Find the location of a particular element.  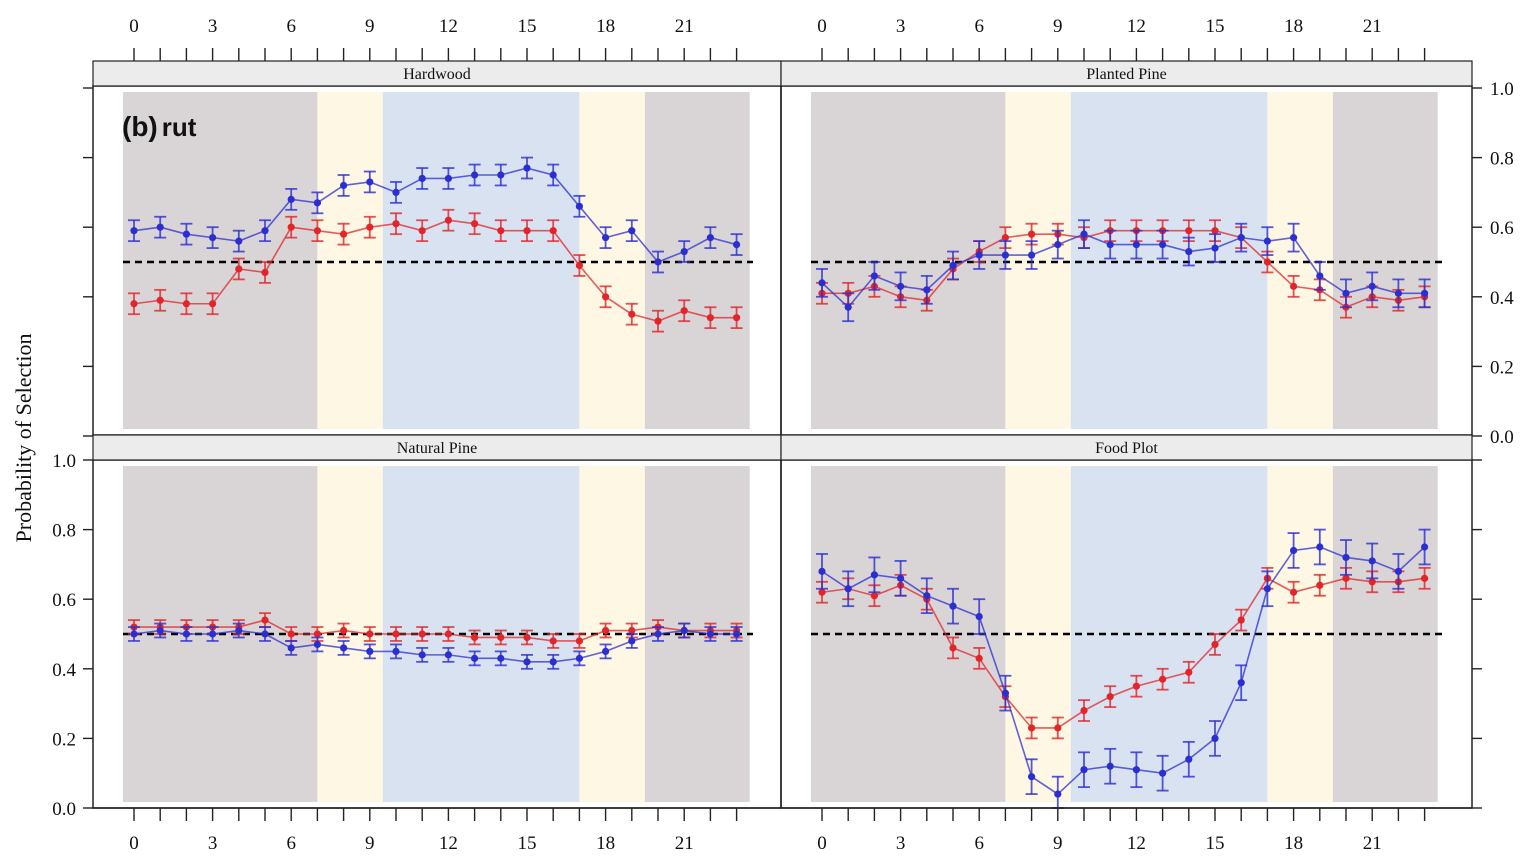

y-axis-label: Probability of Selection is located at coordinates (23, 438).